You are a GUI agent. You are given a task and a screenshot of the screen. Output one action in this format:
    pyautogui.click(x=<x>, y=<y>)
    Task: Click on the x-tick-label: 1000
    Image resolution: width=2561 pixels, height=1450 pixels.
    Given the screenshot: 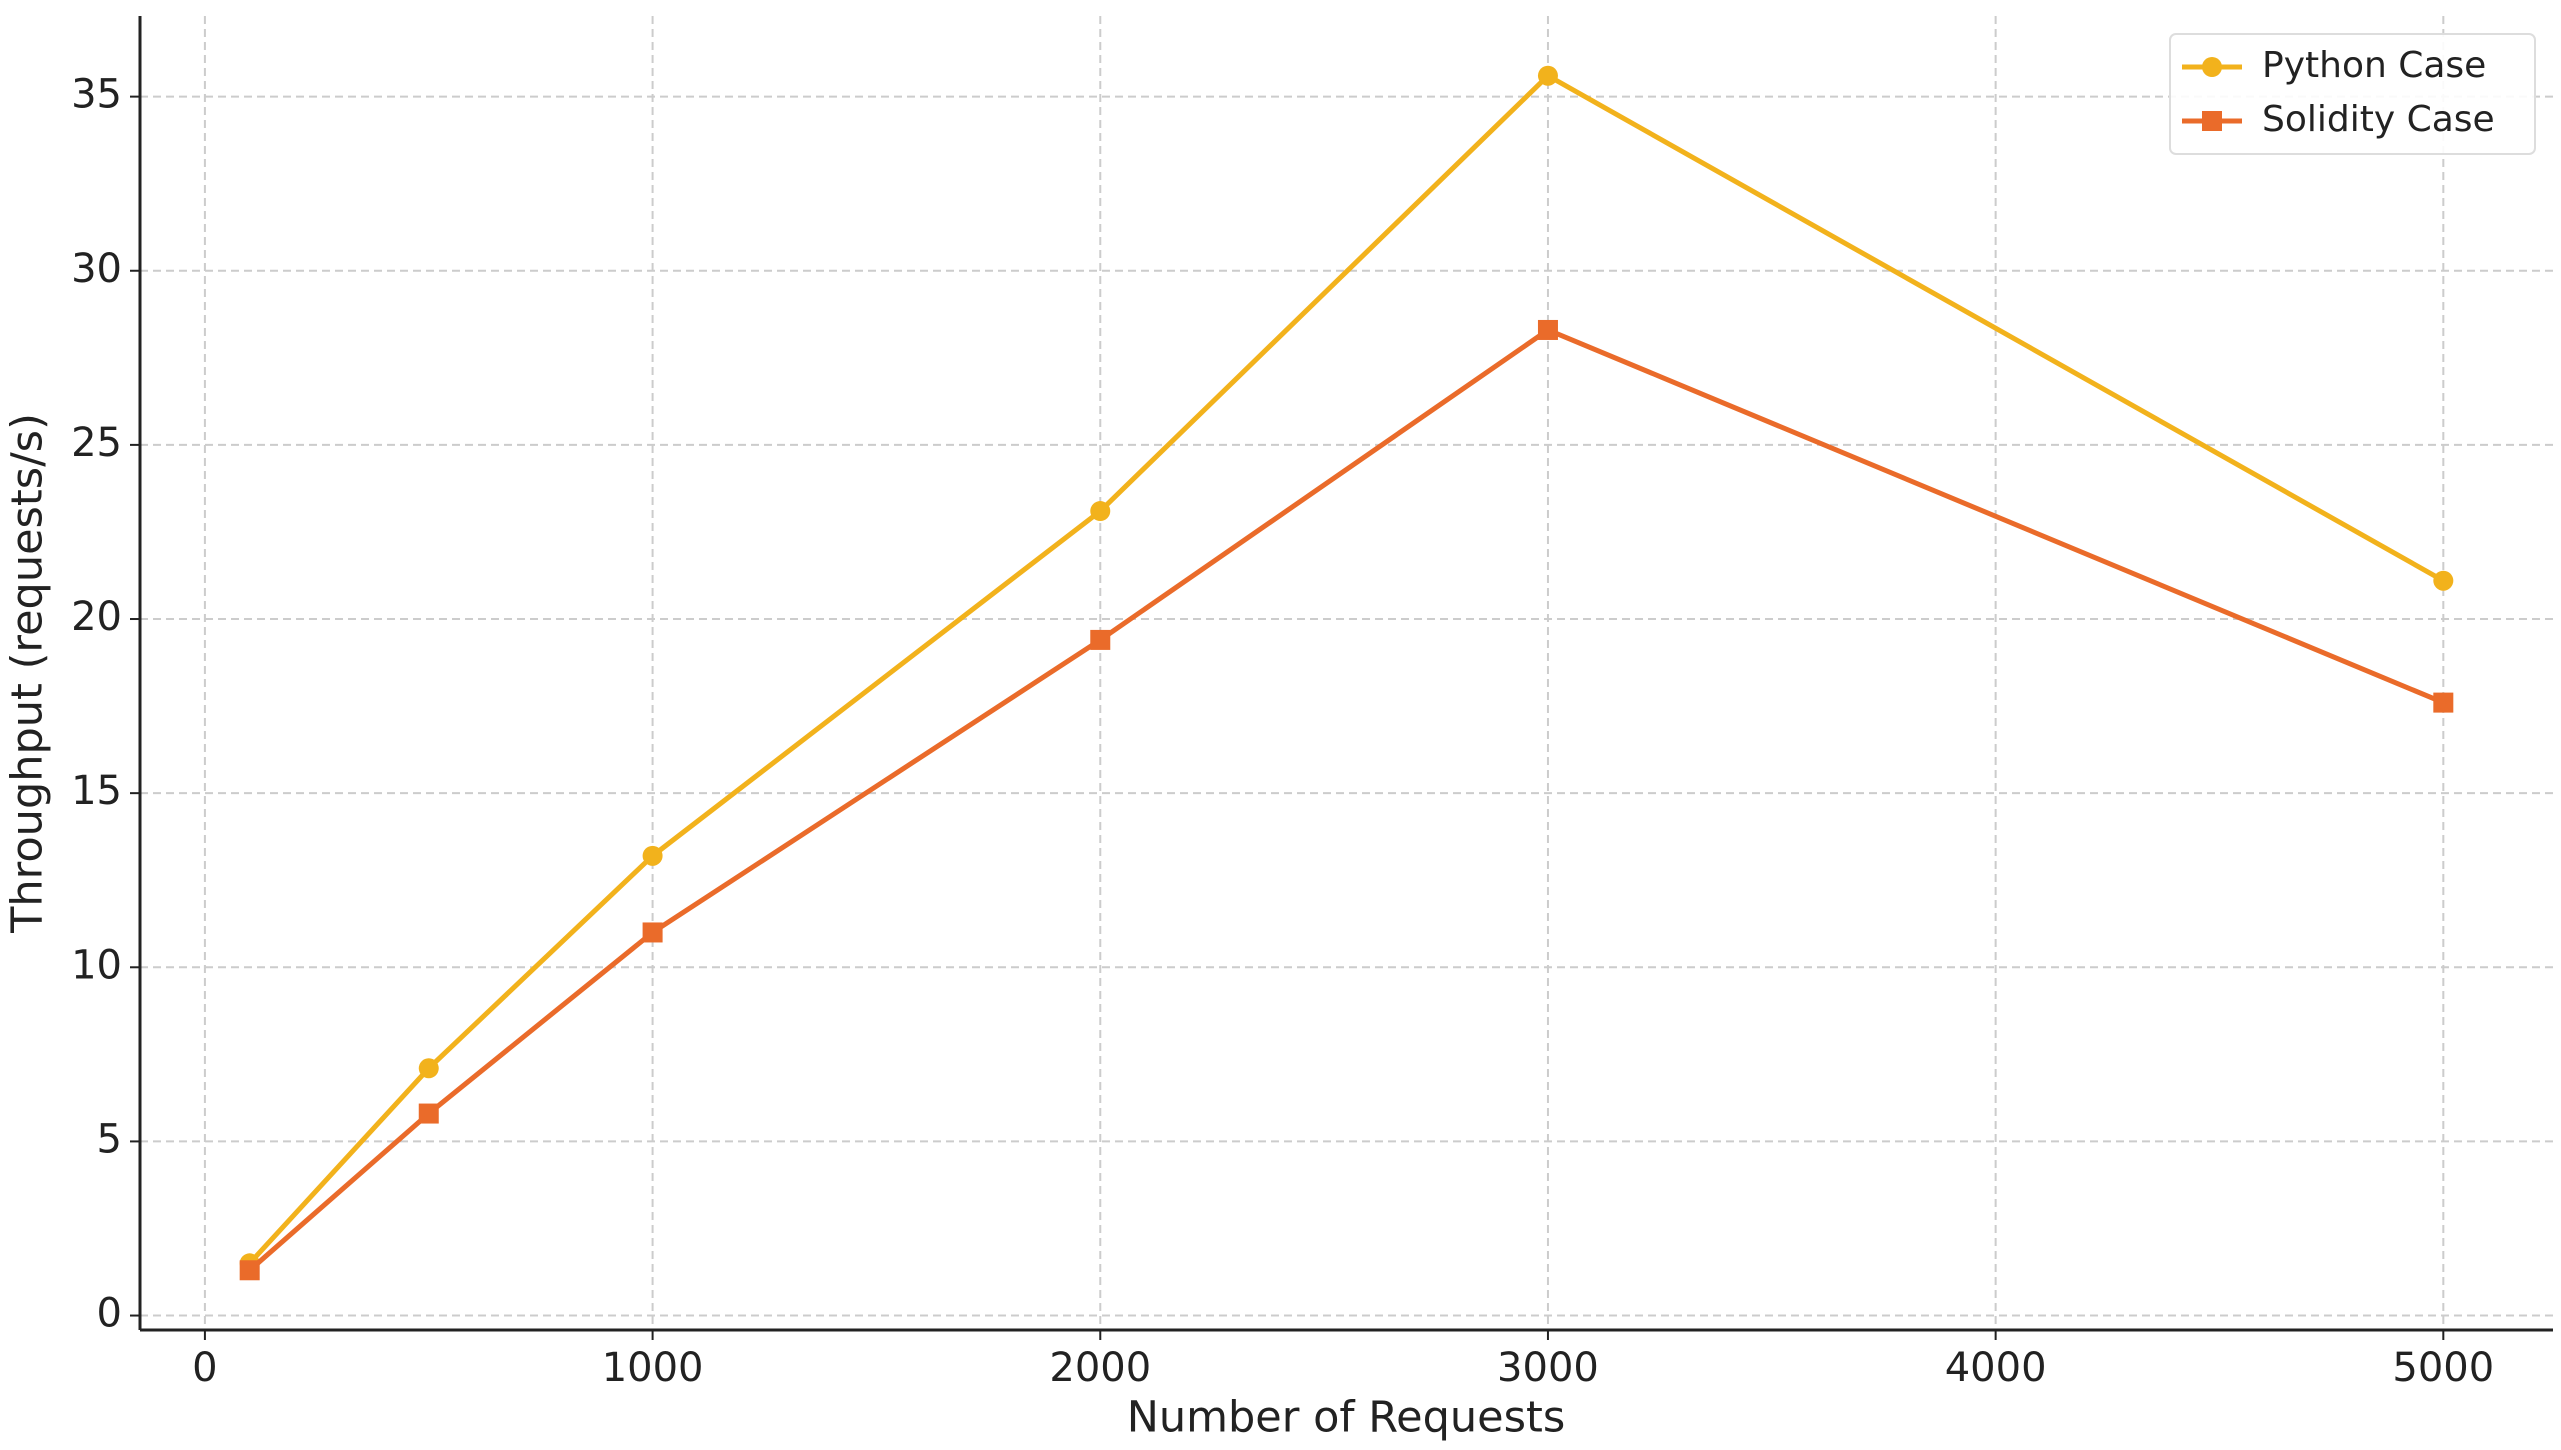 What is the action you would take?
    pyautogui.click(x=653, y=1368)
    